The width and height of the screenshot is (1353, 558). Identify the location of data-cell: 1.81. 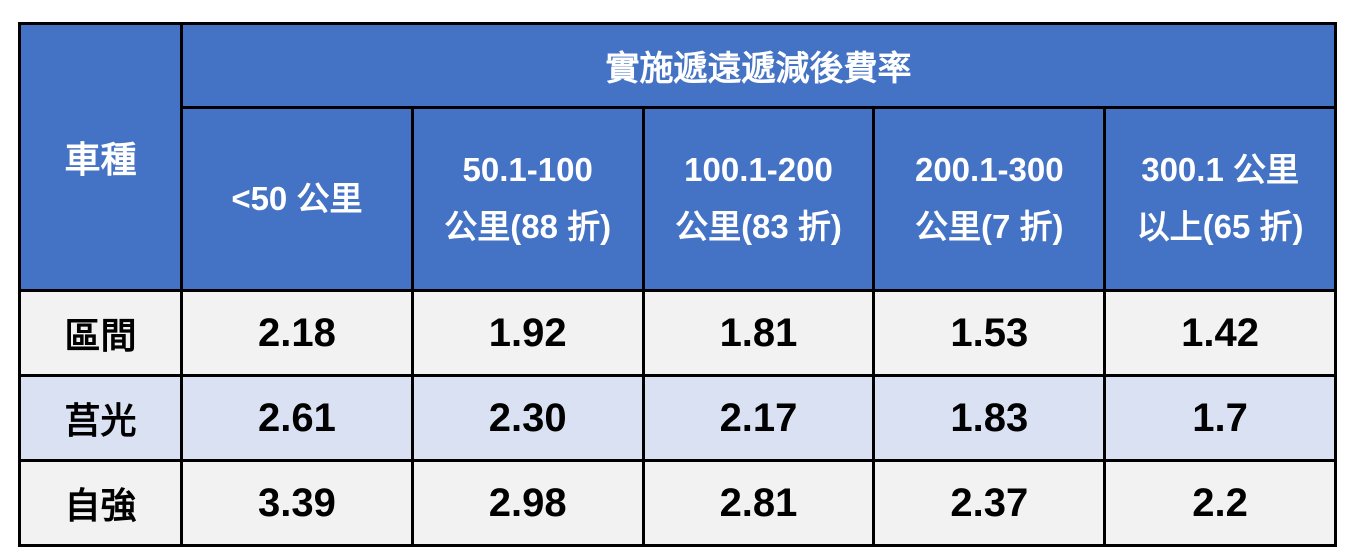
(758, 333).